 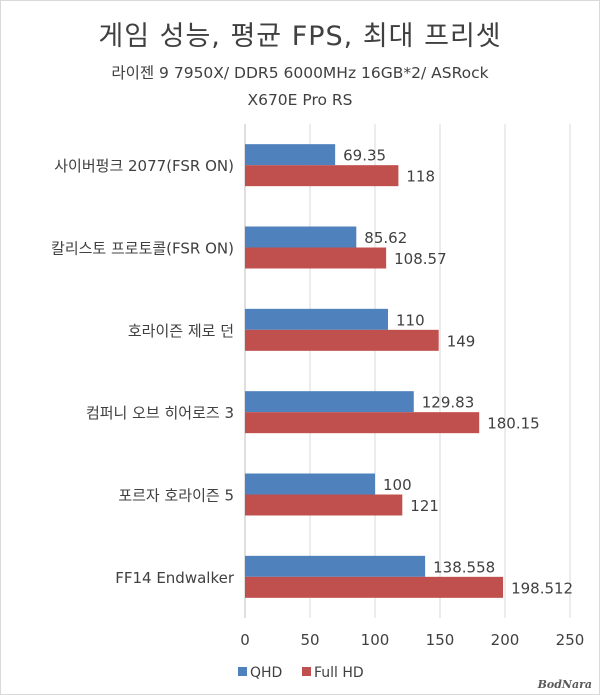 What do you see at coordinates (175, 578) in the screenshot?
I see `category-label: FF14 Endwalker` at bounding box center [175, 578].